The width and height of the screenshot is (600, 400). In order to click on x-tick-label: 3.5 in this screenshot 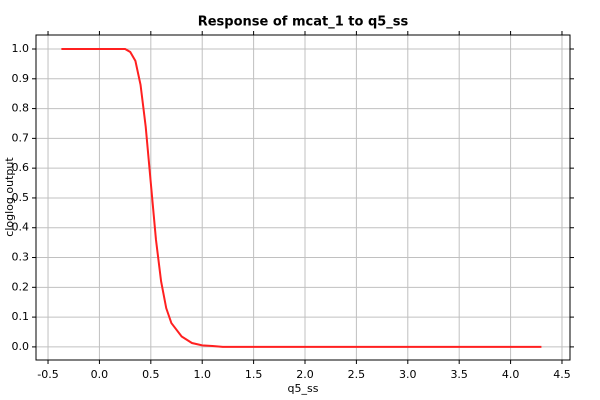, I will do `click(459, 374)`.